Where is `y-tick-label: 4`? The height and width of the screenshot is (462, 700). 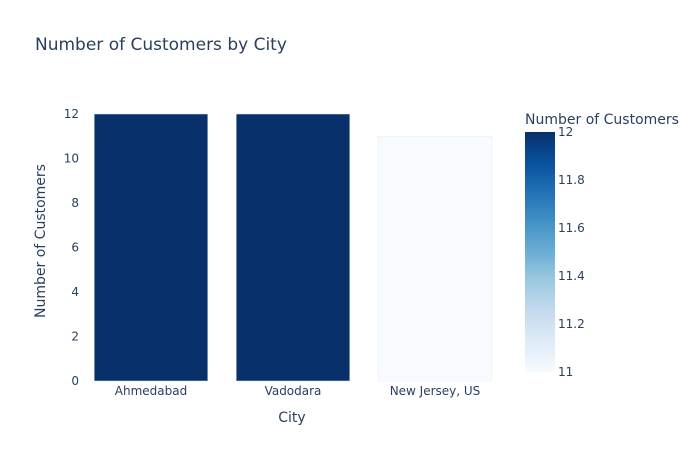 y-tick-label: 4 is located at coordinates (75, 292).